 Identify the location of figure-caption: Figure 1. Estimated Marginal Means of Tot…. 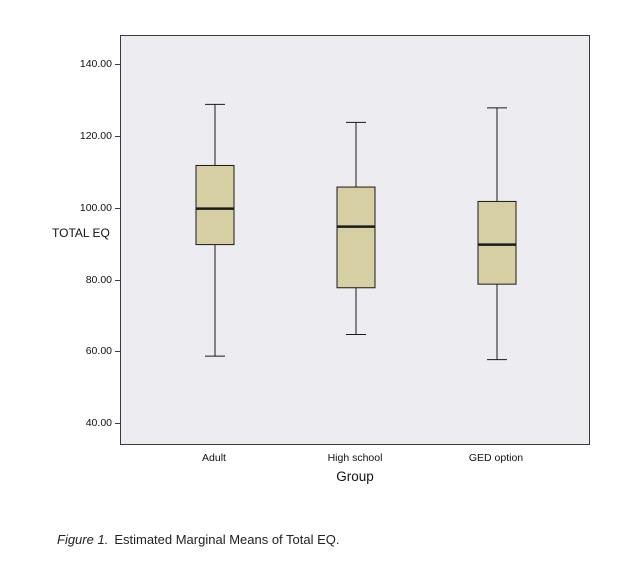
(198, 539).